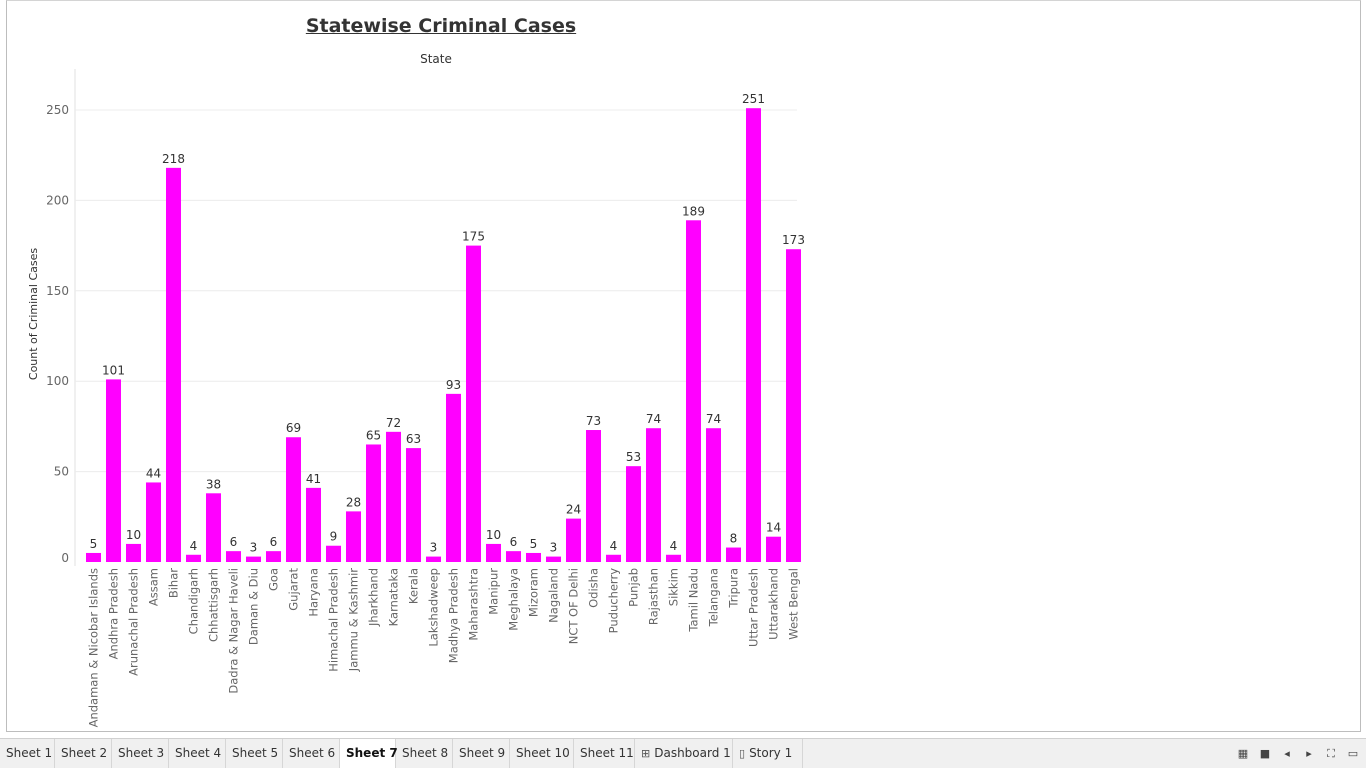  Describe the element at coordinates (574, 606) in the screenshot. I see `x-category-label: NCT OF Delhi` at that location.